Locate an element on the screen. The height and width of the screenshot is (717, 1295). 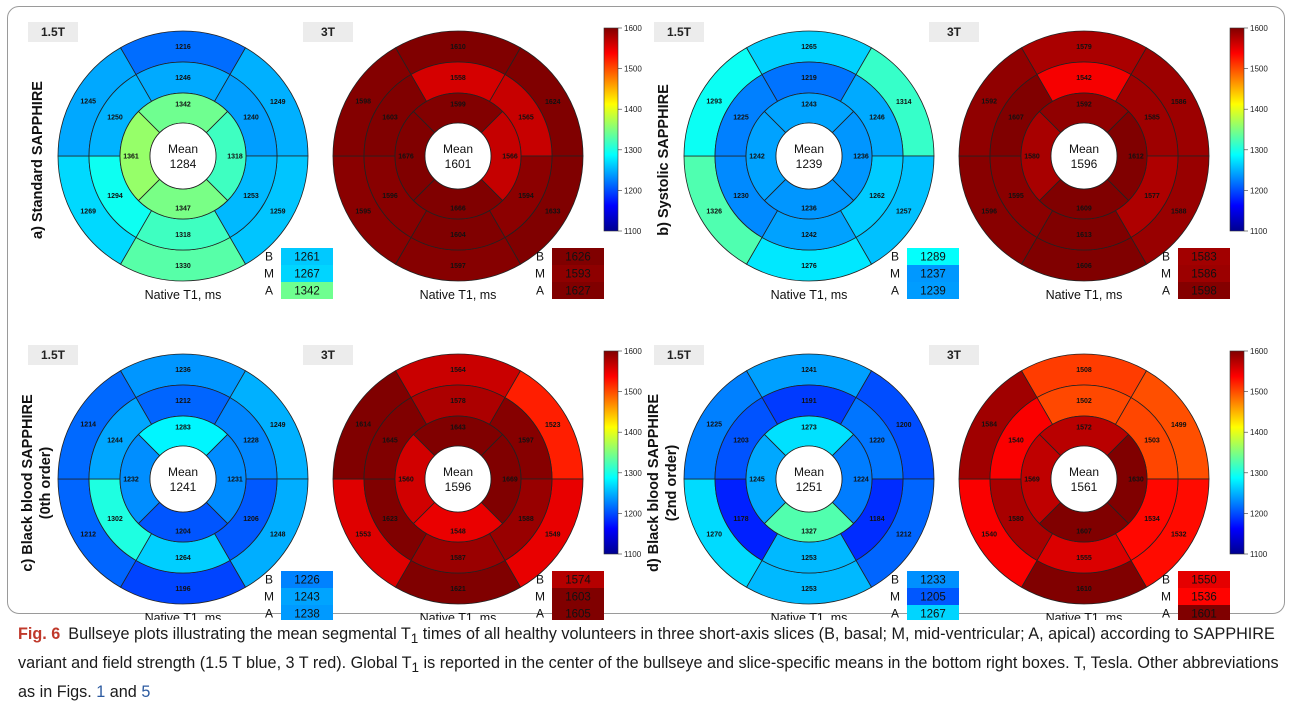
segment-value-label: 1610 is located at coordinates (458, 47).